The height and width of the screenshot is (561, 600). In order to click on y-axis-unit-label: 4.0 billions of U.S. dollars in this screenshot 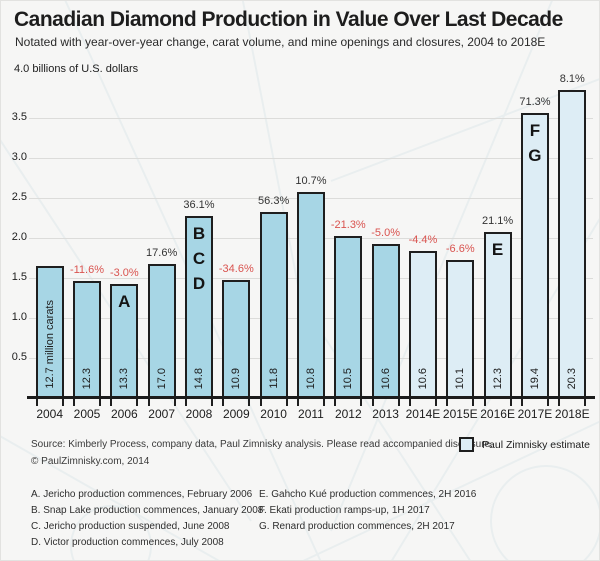, I will do `click(76, 69)`.